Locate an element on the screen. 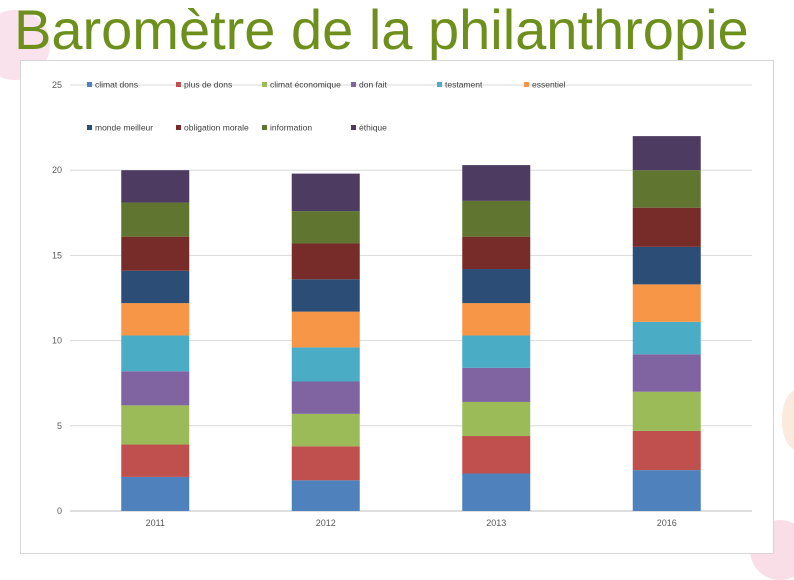 This screenshot has height=580, width=794. y-tick-label: 15 is located at coordinates (57, 255).